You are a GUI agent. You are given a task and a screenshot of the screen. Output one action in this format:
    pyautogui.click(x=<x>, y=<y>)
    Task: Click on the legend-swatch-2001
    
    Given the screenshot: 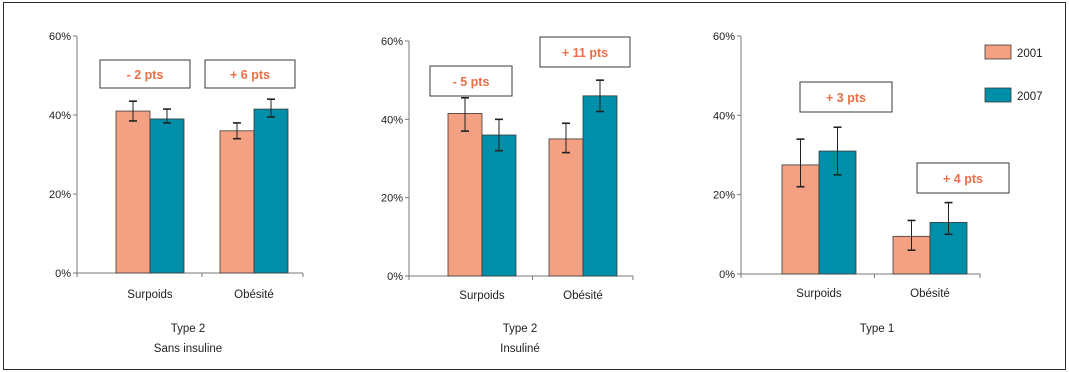 What is the action you would take?
    pyautogui.click(x=998, y=52)
    